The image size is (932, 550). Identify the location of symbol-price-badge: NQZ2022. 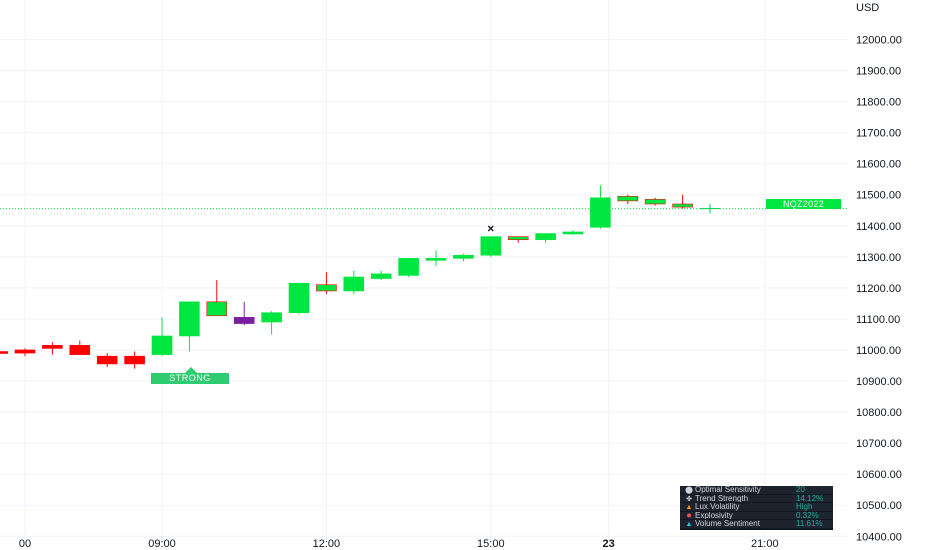
(803, 204).